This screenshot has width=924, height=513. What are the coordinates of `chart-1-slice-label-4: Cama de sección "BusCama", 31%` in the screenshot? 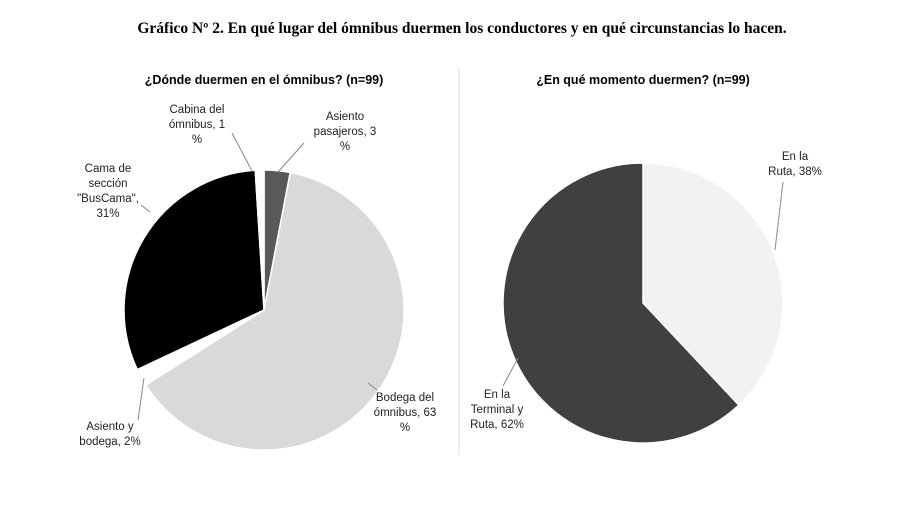 It's located at (108, 191).